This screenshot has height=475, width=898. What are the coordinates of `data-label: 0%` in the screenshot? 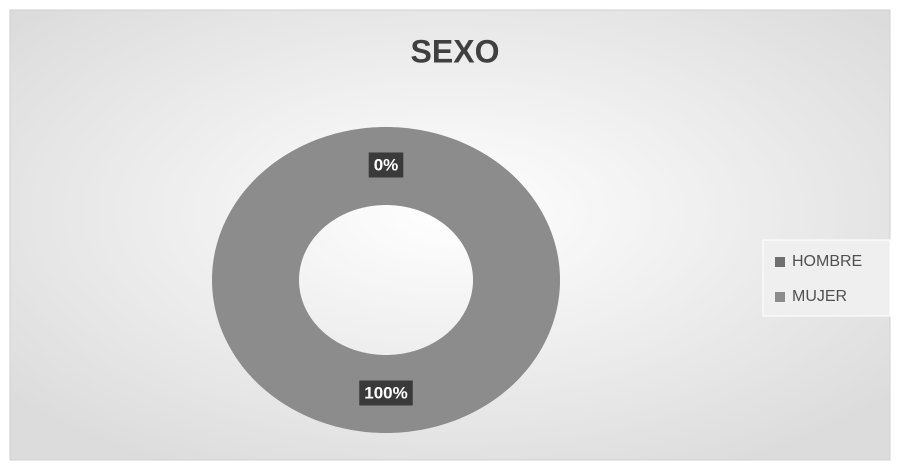 It's located at (386, 164).